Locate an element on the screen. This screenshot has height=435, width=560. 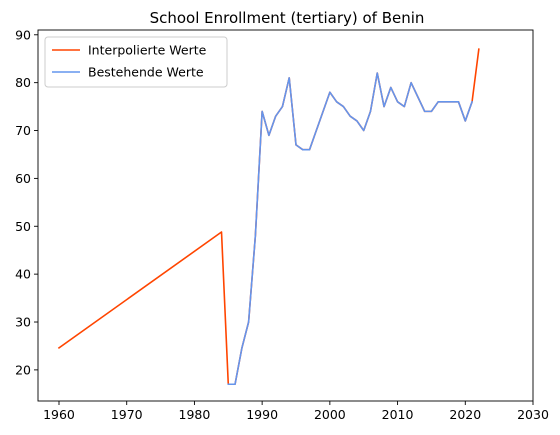
y-tick-label: 60 is located at coordinates (23, 178).